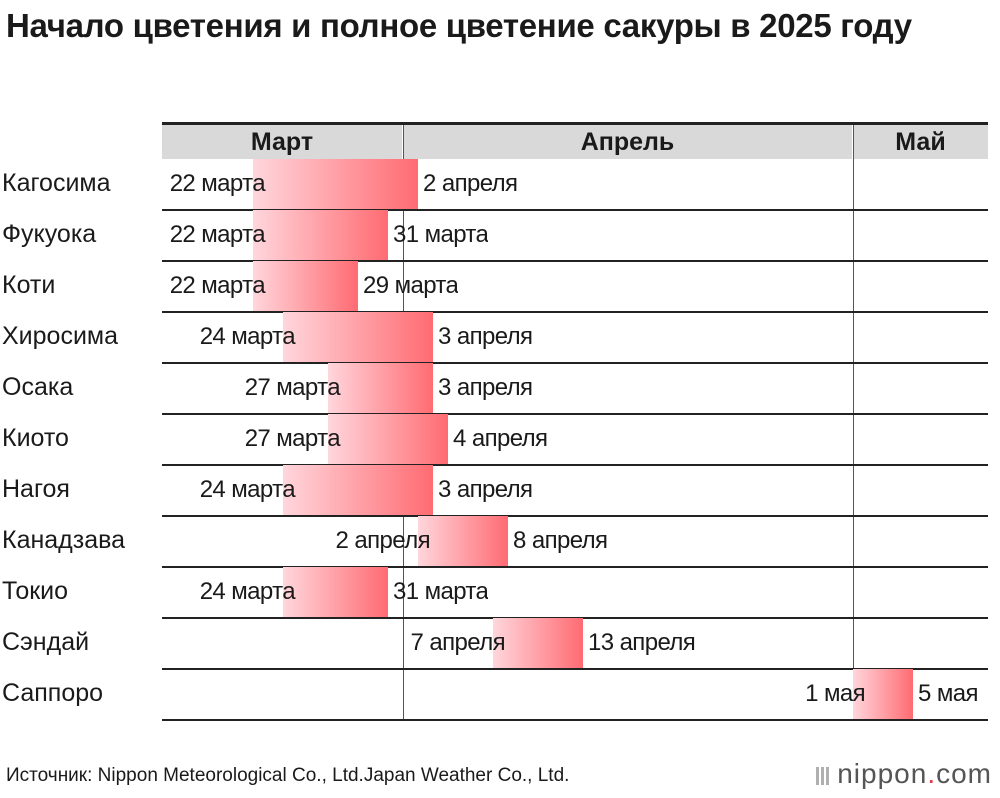  Describe the element at coordinates (500, 438) in the screenshot. I see `end-date-label: 4 апреля` at that location.